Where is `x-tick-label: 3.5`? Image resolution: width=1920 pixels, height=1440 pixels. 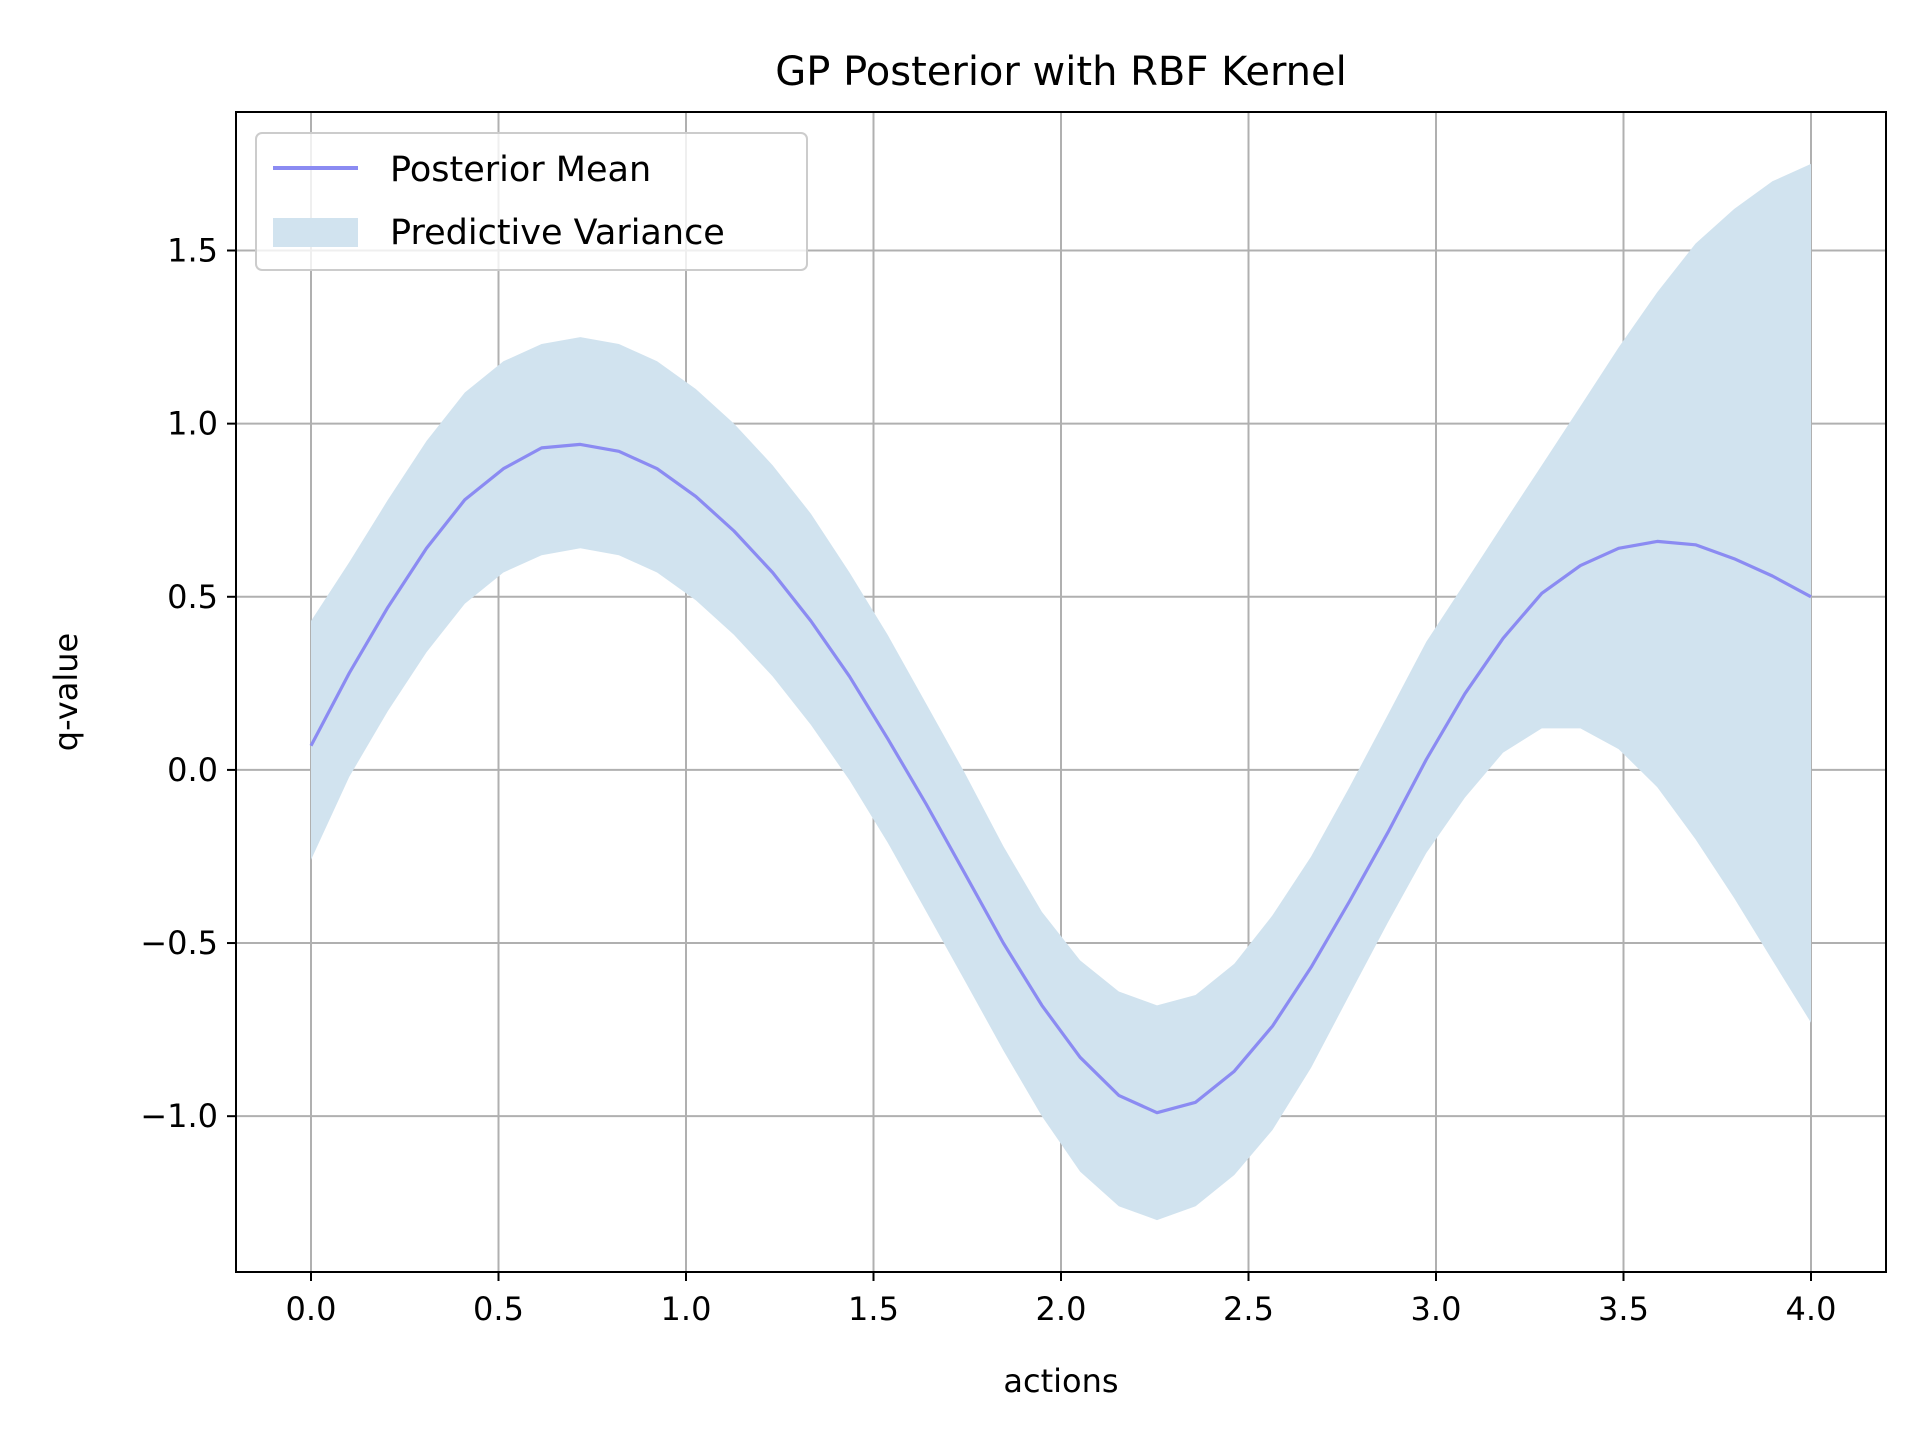
x-tick-label: 3.5 is located at coordinates (1623, 1309).